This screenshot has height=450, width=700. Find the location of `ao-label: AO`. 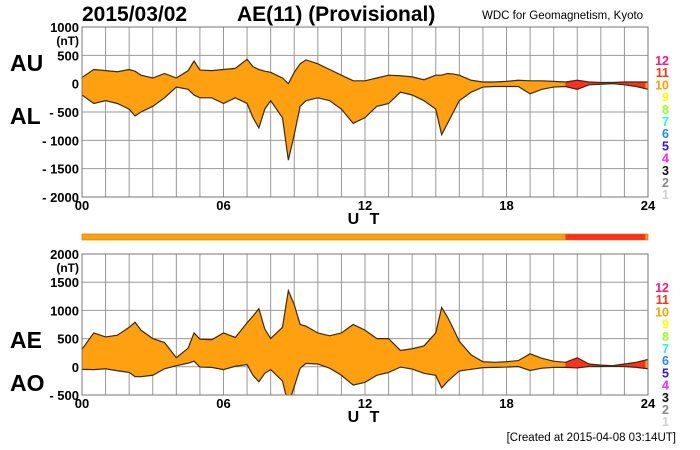

ao-label: AO is located at coordinates (27, 383).